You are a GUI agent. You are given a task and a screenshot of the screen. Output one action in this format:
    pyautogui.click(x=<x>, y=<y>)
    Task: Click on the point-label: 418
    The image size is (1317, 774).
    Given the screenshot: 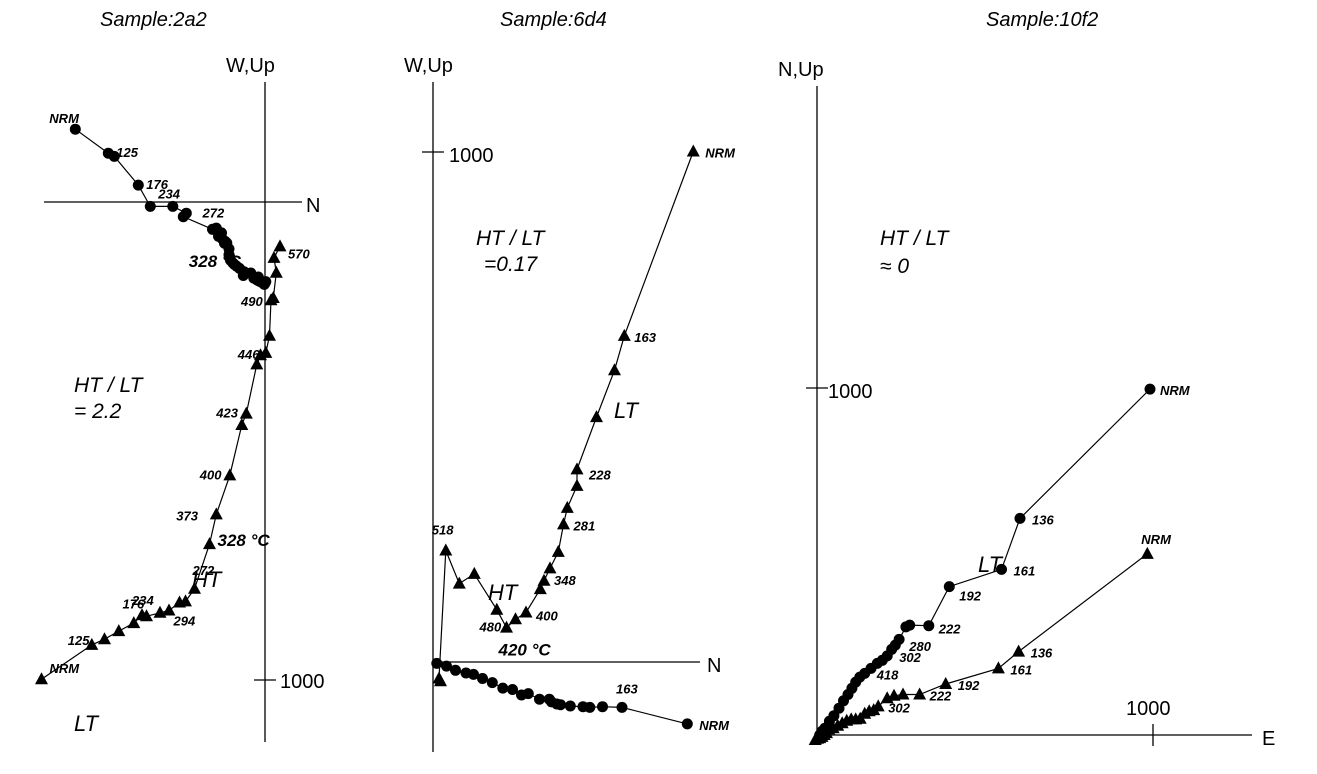 What is the action you would take?
    pyautogui.click(x=887, y=674)
    